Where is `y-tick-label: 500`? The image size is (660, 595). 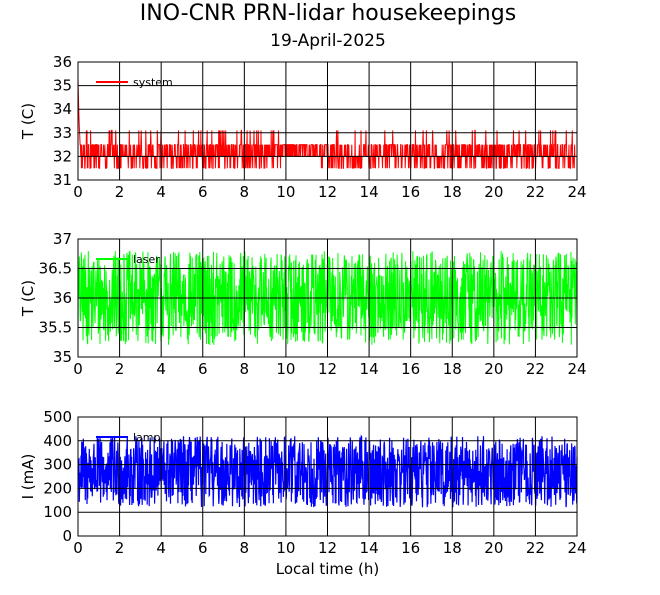 y-tick-label: 500 is located at coordinates (57, 417).